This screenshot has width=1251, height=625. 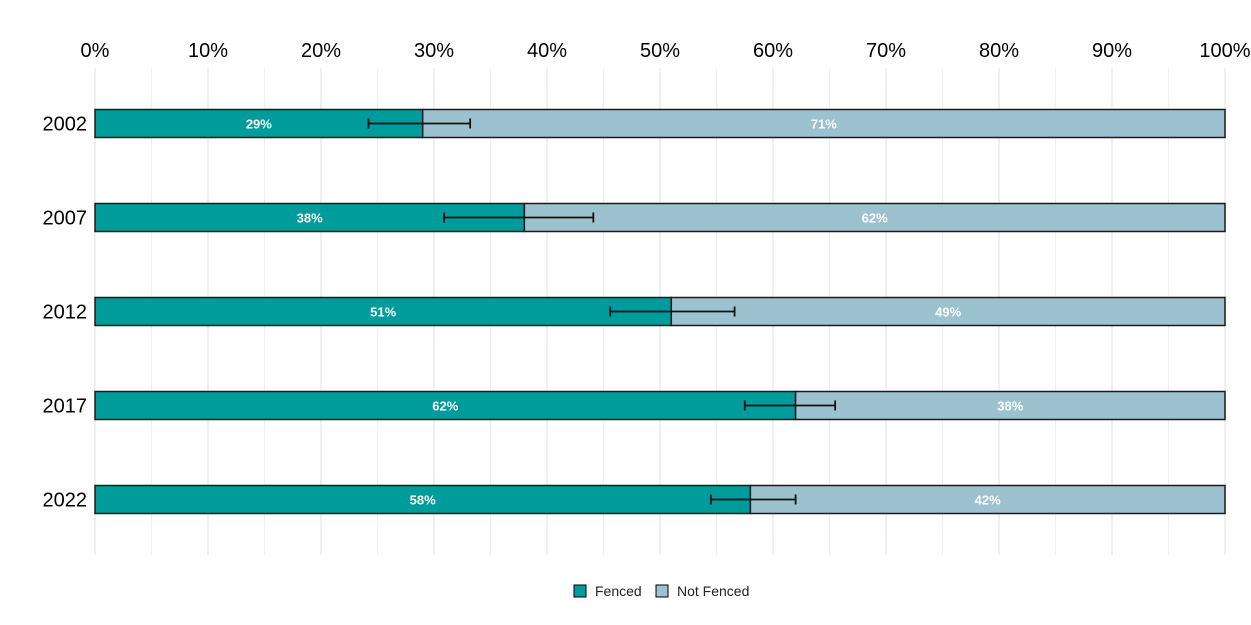 I want to click on legend: Fenced Not Fenced, so click(x=661, y=591).